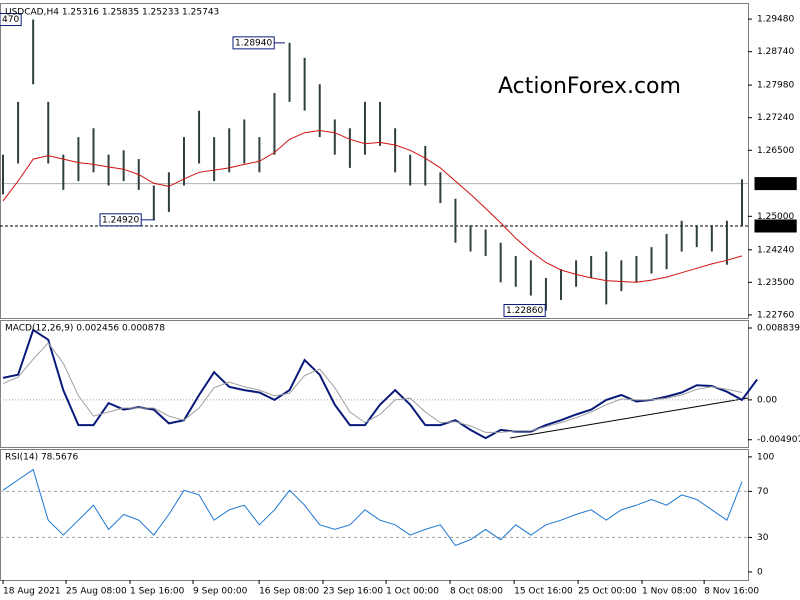  I want to click on annotation: 1.24920, so click(120, 220).